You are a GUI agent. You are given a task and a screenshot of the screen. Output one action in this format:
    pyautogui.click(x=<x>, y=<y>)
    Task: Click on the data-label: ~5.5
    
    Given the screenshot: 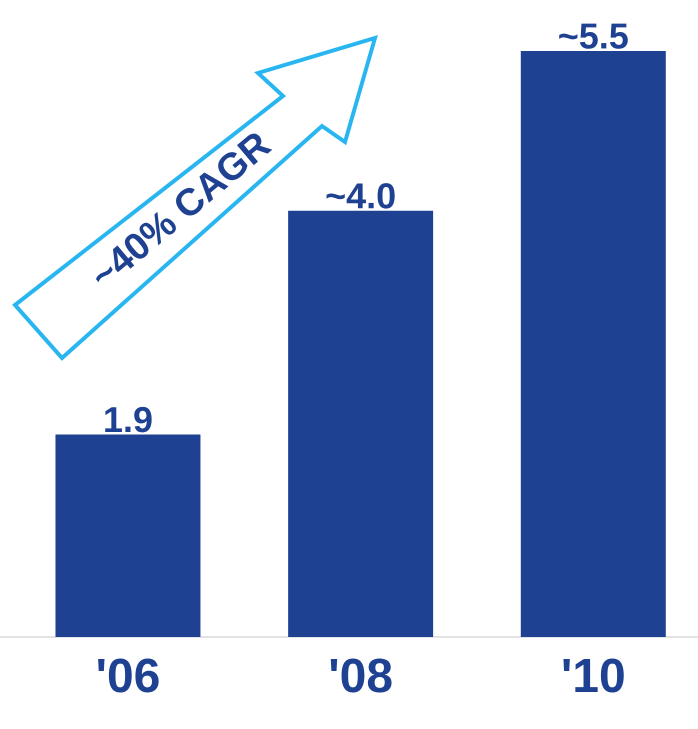 What is the action you would take?
    pyautogui.click(x=593, y=36)
    